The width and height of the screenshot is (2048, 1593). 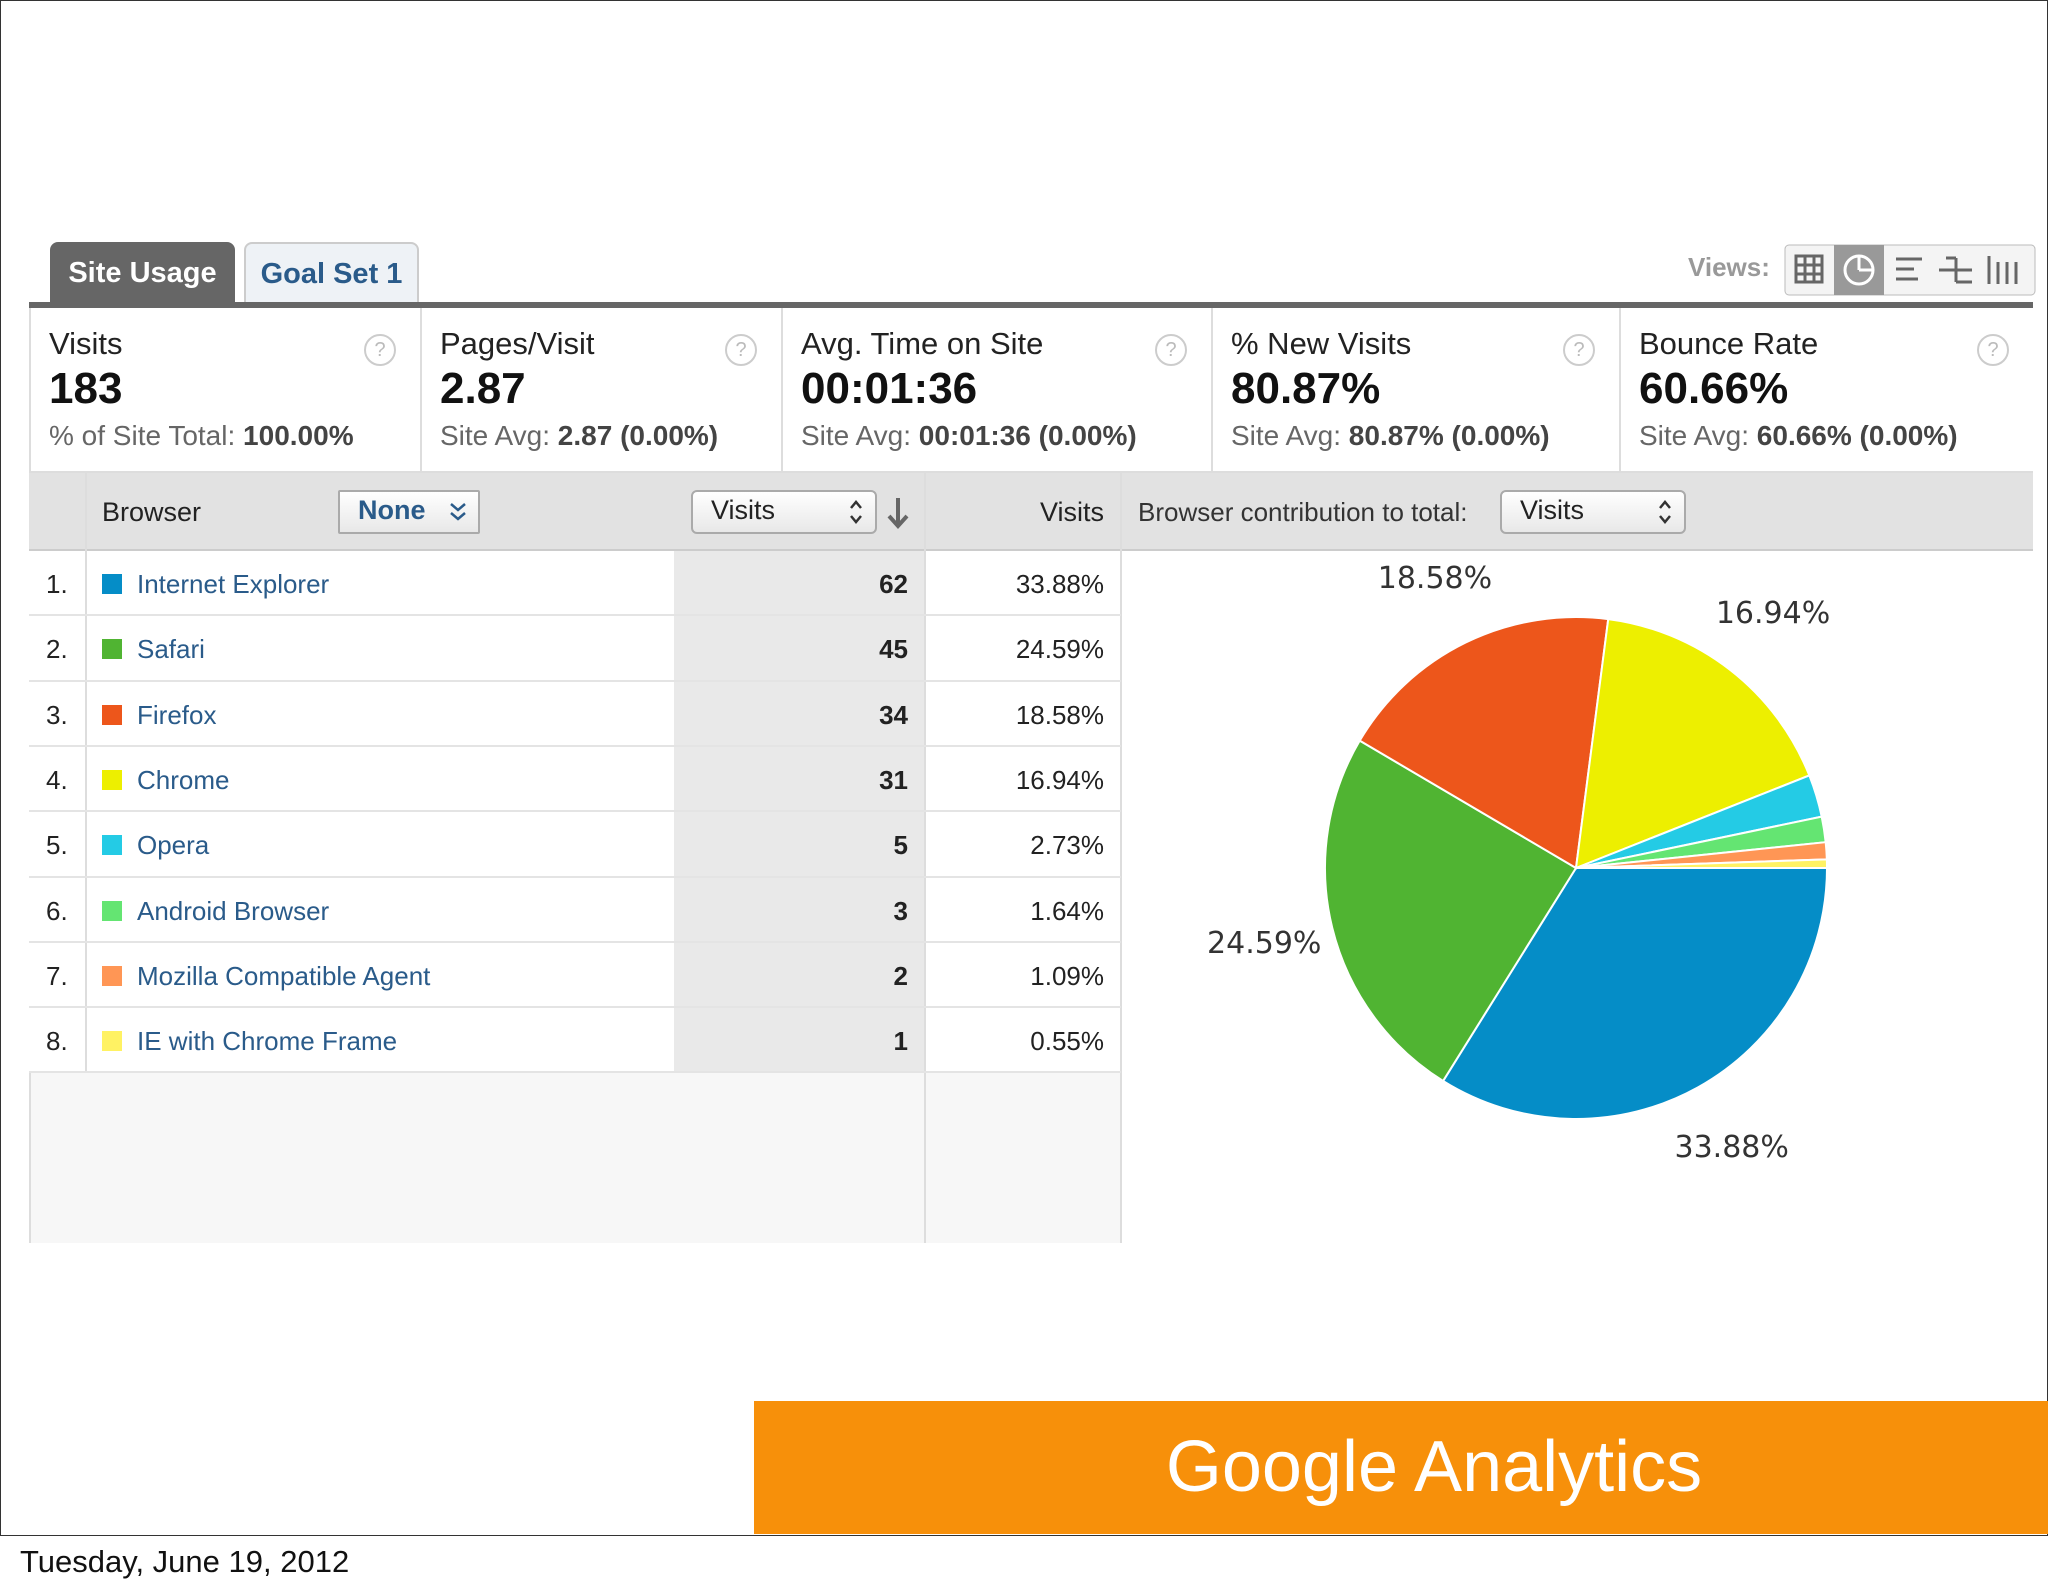 What do you see at coordinates (575, 1158) in the screenshot?
I see `table-empty` at bounding box center [575, 1158].